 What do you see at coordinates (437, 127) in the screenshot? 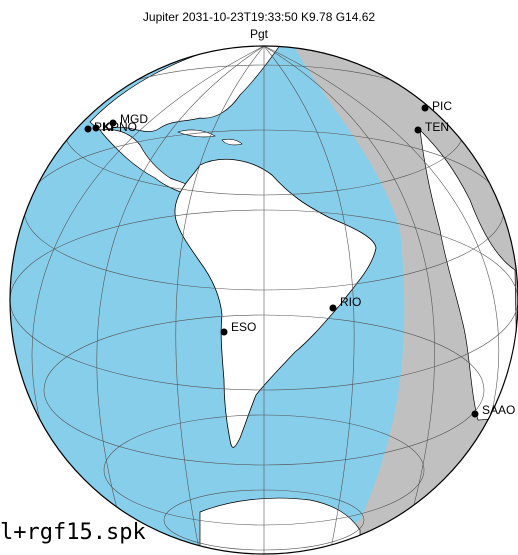
I see `label-ten: TEN` at bounding box center [437, 127].